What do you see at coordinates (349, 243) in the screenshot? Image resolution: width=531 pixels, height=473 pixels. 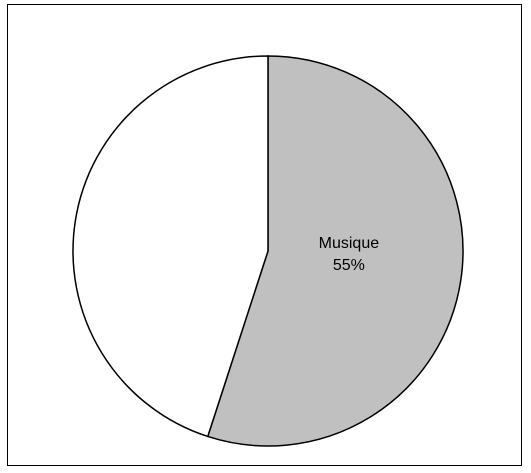 I see `slice-category-label: Musique` at bounding box center [349, 243].